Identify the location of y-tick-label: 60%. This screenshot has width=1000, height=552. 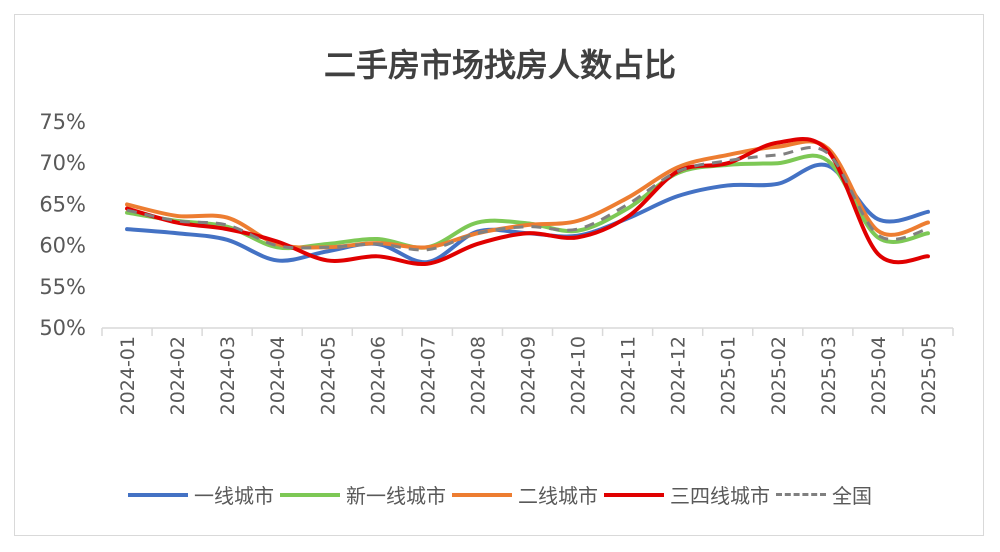
(62, 246).